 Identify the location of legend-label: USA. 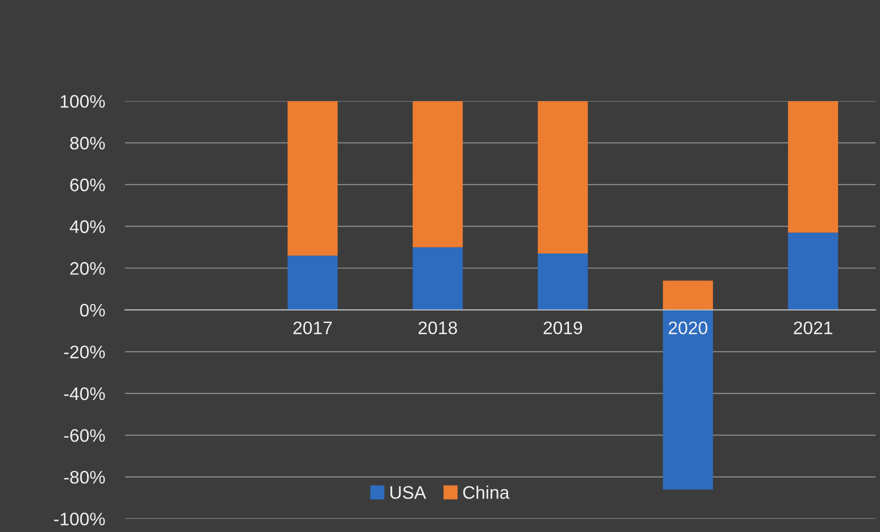
(408, 492).